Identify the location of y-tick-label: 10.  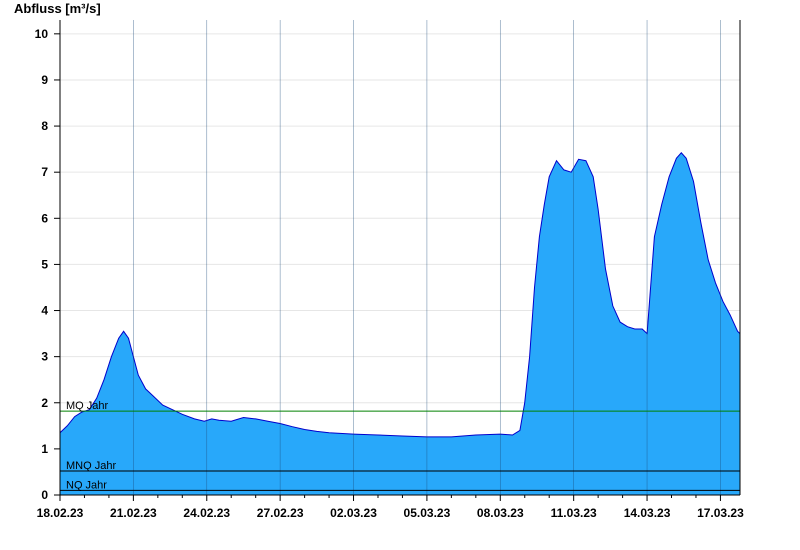
(42, 34).